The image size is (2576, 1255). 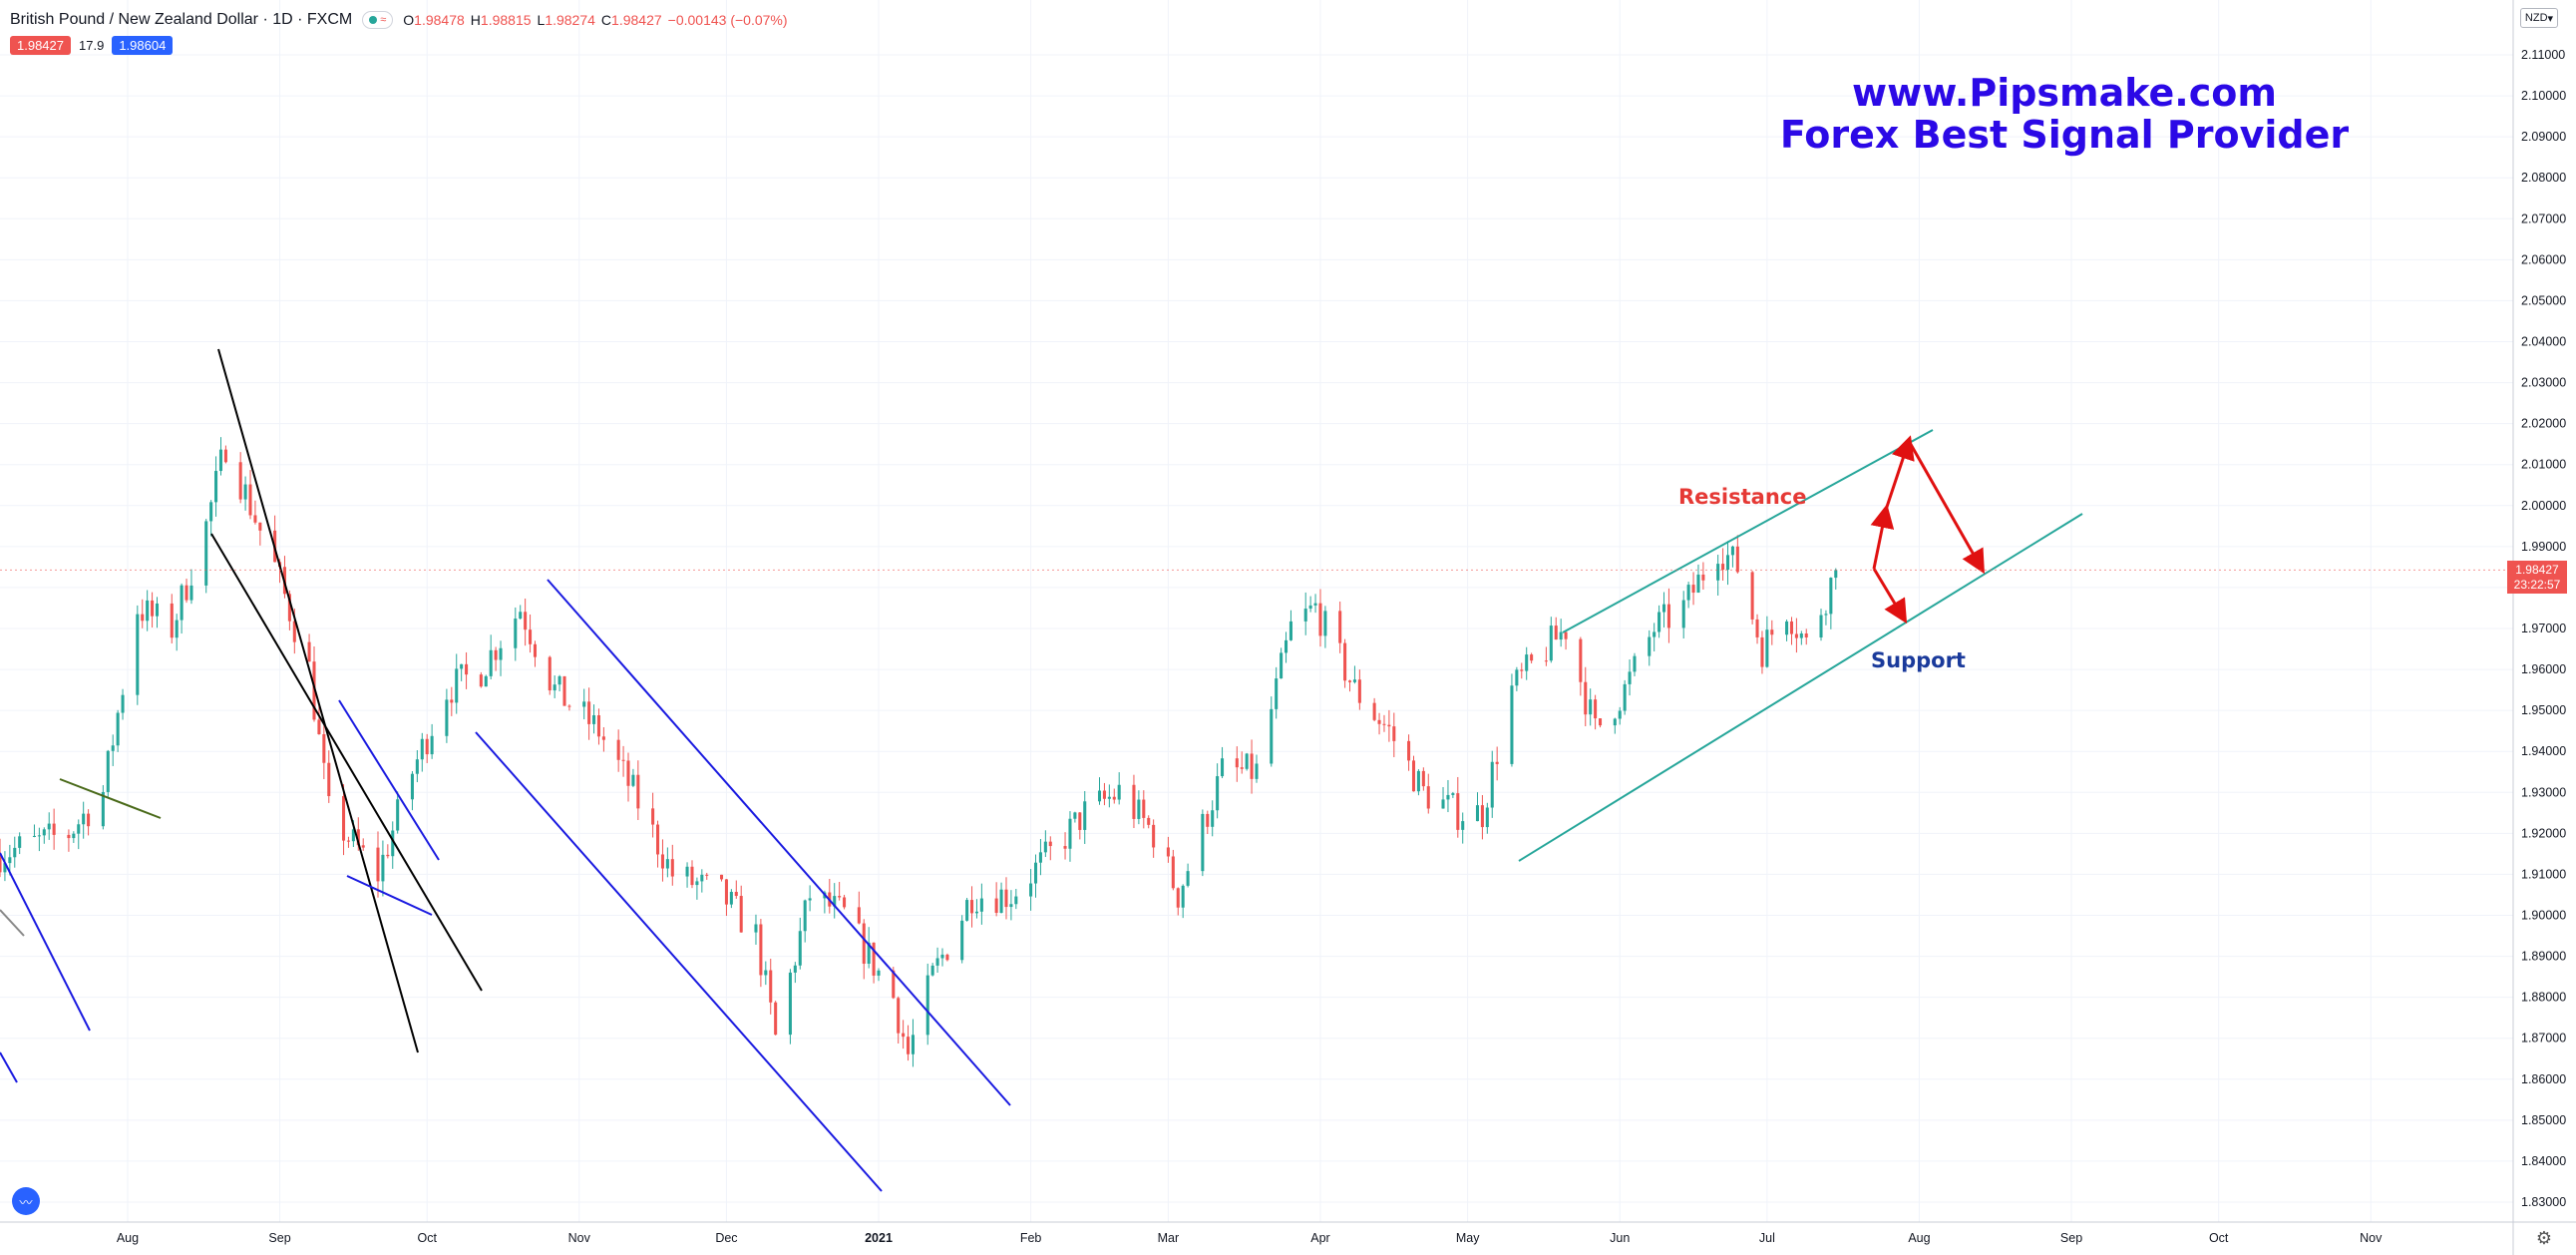 I want to click on gear-icon: ⚙, so click(x=2544, y=1237).